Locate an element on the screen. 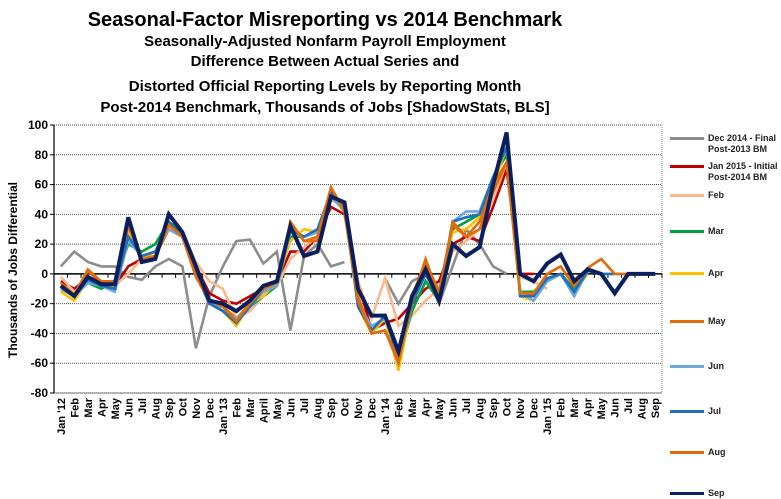 This screenshot has width=781, height=499. y-tick-label: 80 is located at coordinates (42, 155).